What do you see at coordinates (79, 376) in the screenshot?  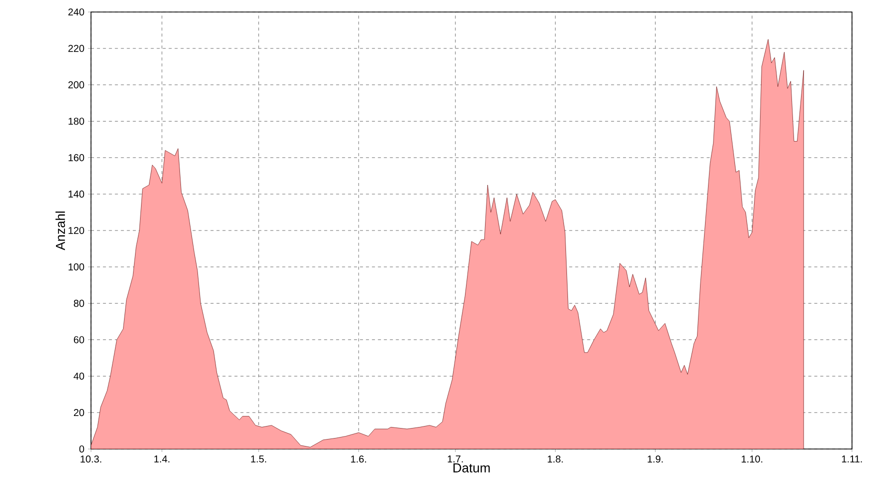 I see `y-tick-label: 40` at bounding box center [79, 376].